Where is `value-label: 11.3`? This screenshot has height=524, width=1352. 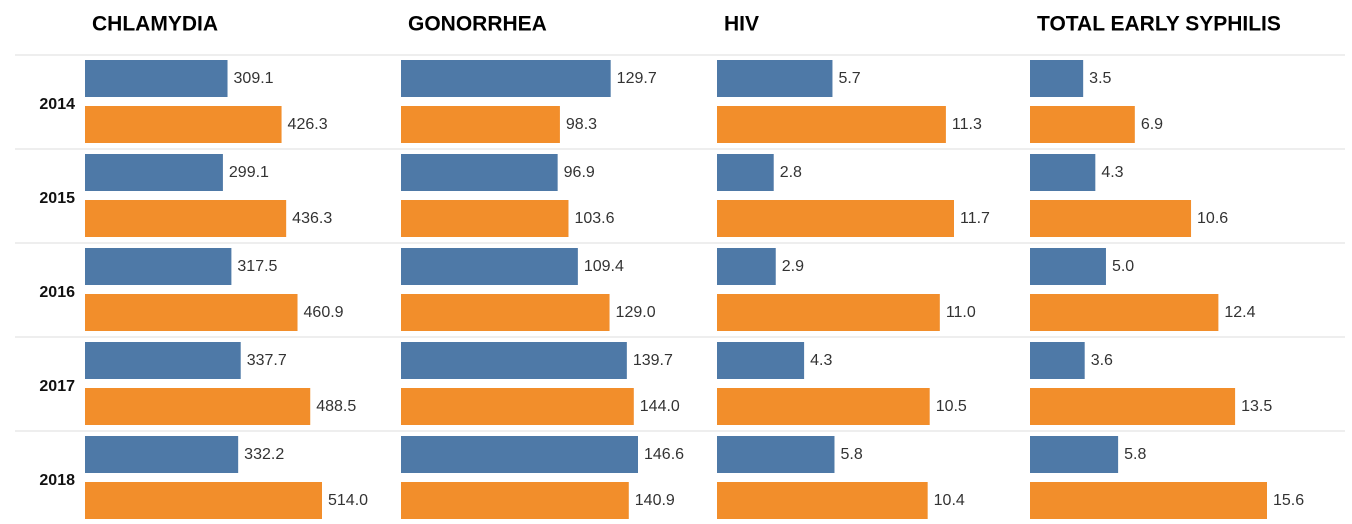 value-label: 11.3 is located at coordinates (967, 124).